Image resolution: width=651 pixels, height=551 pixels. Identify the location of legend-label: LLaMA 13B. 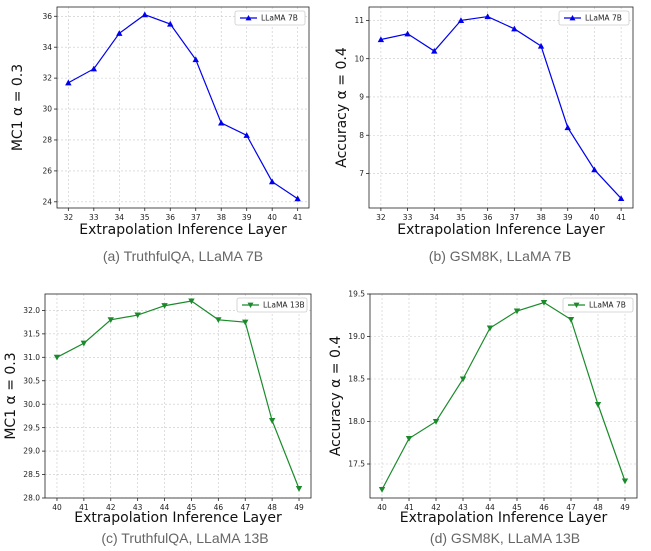
(284, 305).